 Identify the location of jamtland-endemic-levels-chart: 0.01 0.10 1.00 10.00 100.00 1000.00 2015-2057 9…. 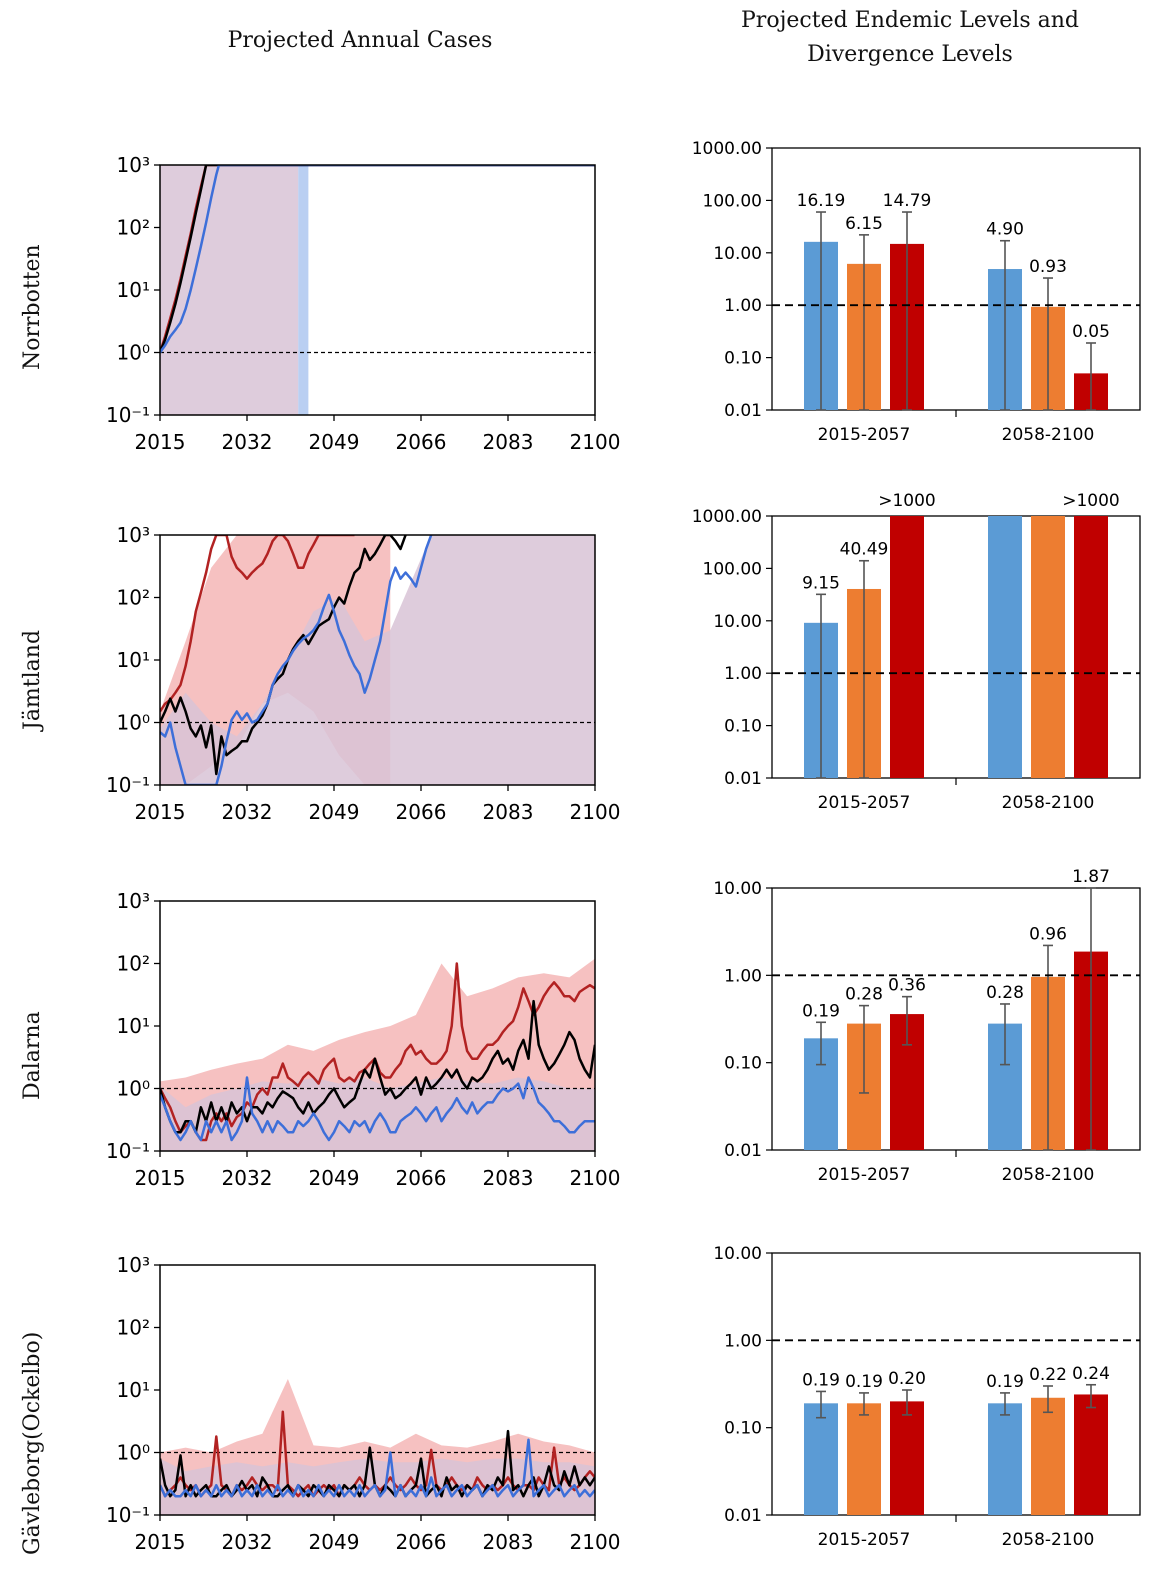
(916, 652).